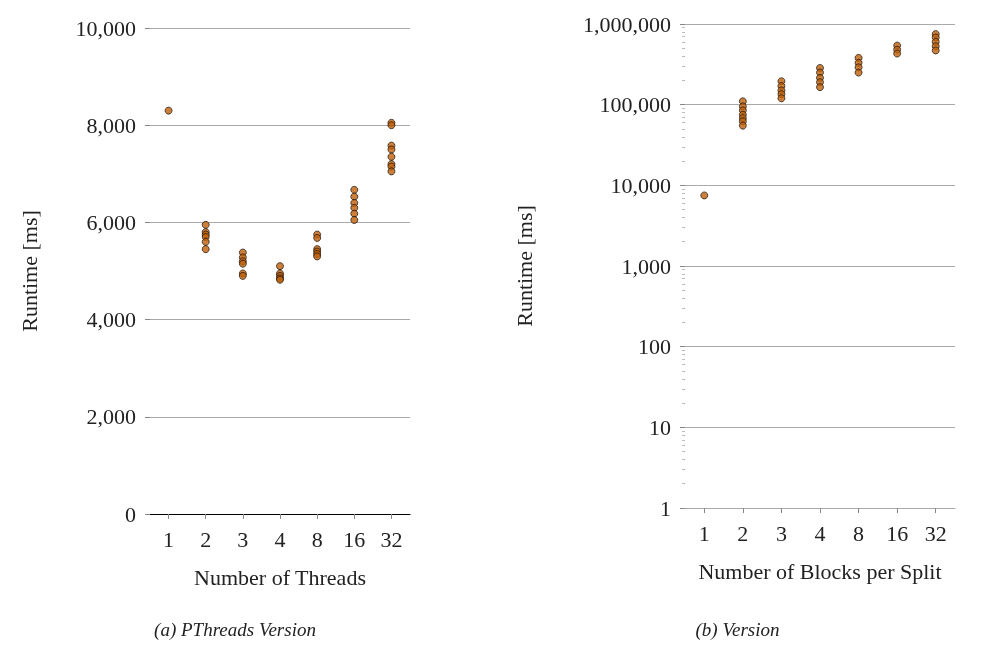 The height and width of the screenshot is (652, 1005). Describe the element at coordinates (635, 105) in the screenshot. I see `y-tick-label: 100,000` at that location.